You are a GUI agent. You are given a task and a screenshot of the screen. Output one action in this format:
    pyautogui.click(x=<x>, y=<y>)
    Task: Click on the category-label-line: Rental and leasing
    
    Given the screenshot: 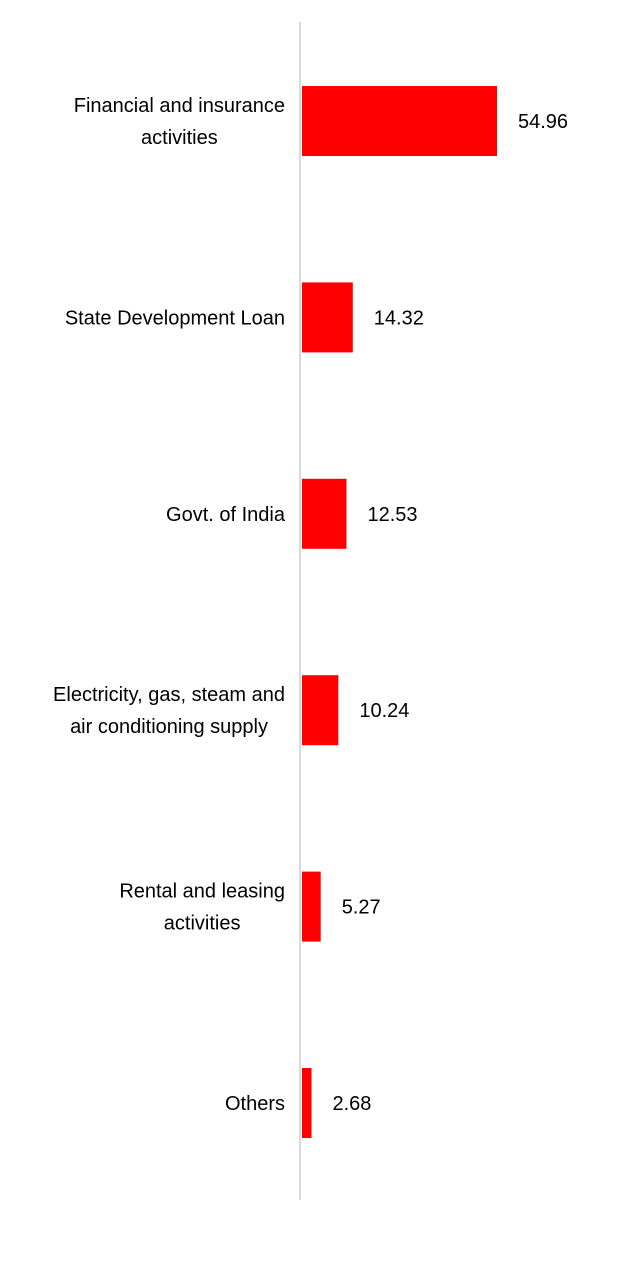 What is the action you would take?
    pyautogui.click(x=202, y=892)
    